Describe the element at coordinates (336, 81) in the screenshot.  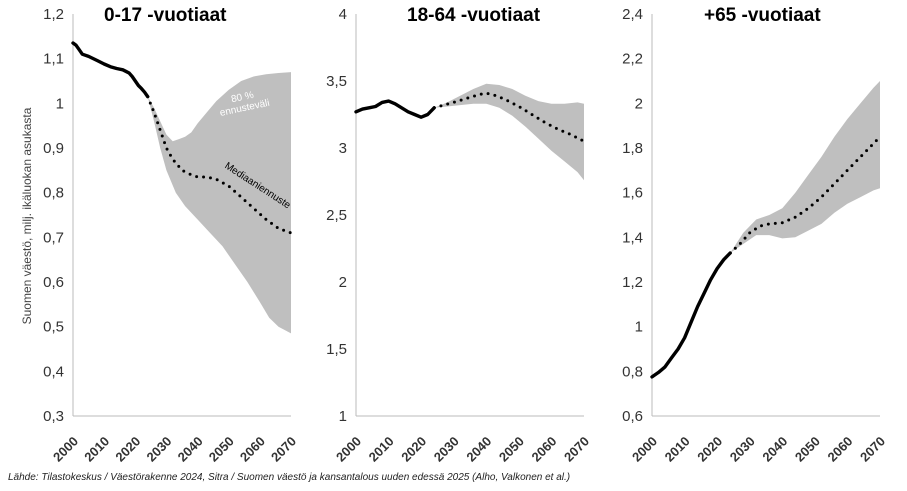
I see `y-tick-label: 3,5` at that location.